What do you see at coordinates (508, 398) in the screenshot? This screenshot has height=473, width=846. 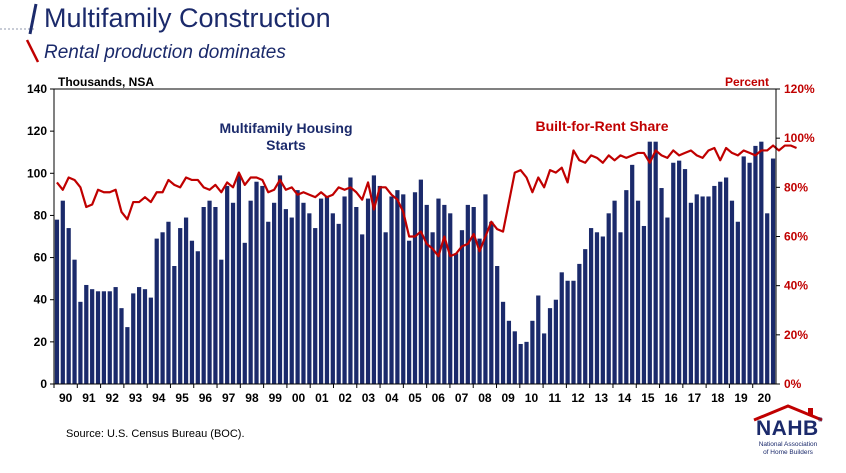 I see `x-axis-tick-label: 09` at bounding box center [508, 398].